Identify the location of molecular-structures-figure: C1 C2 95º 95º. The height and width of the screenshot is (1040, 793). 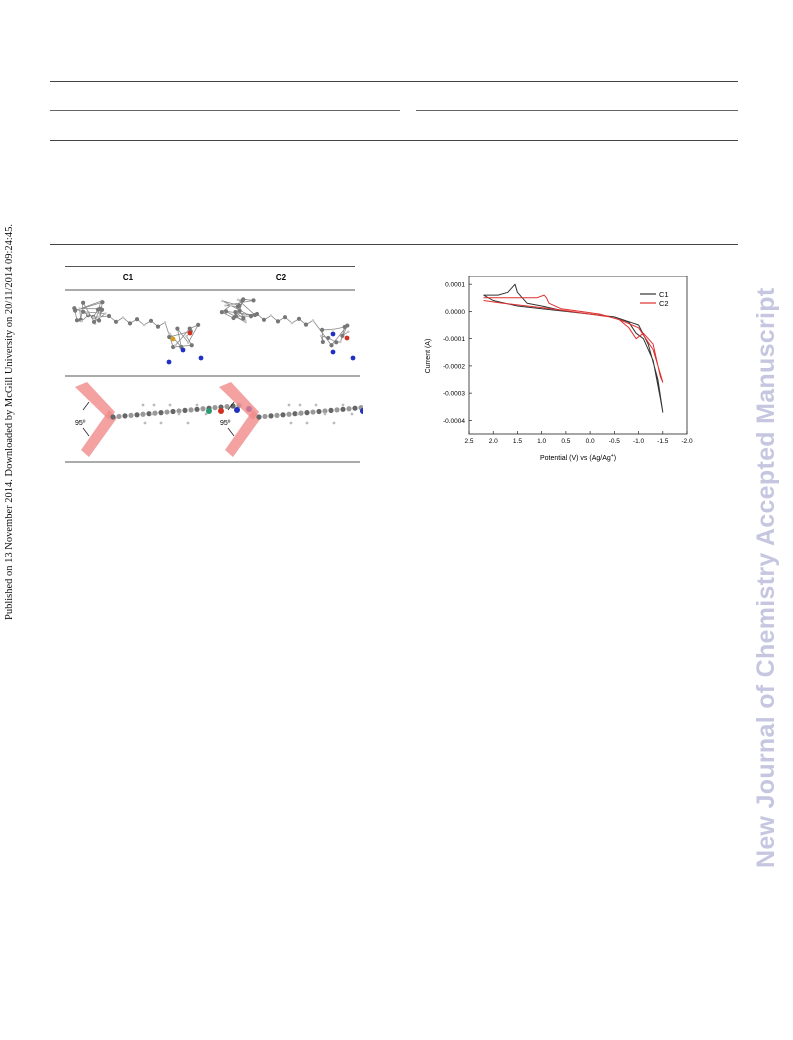
(213, 364).